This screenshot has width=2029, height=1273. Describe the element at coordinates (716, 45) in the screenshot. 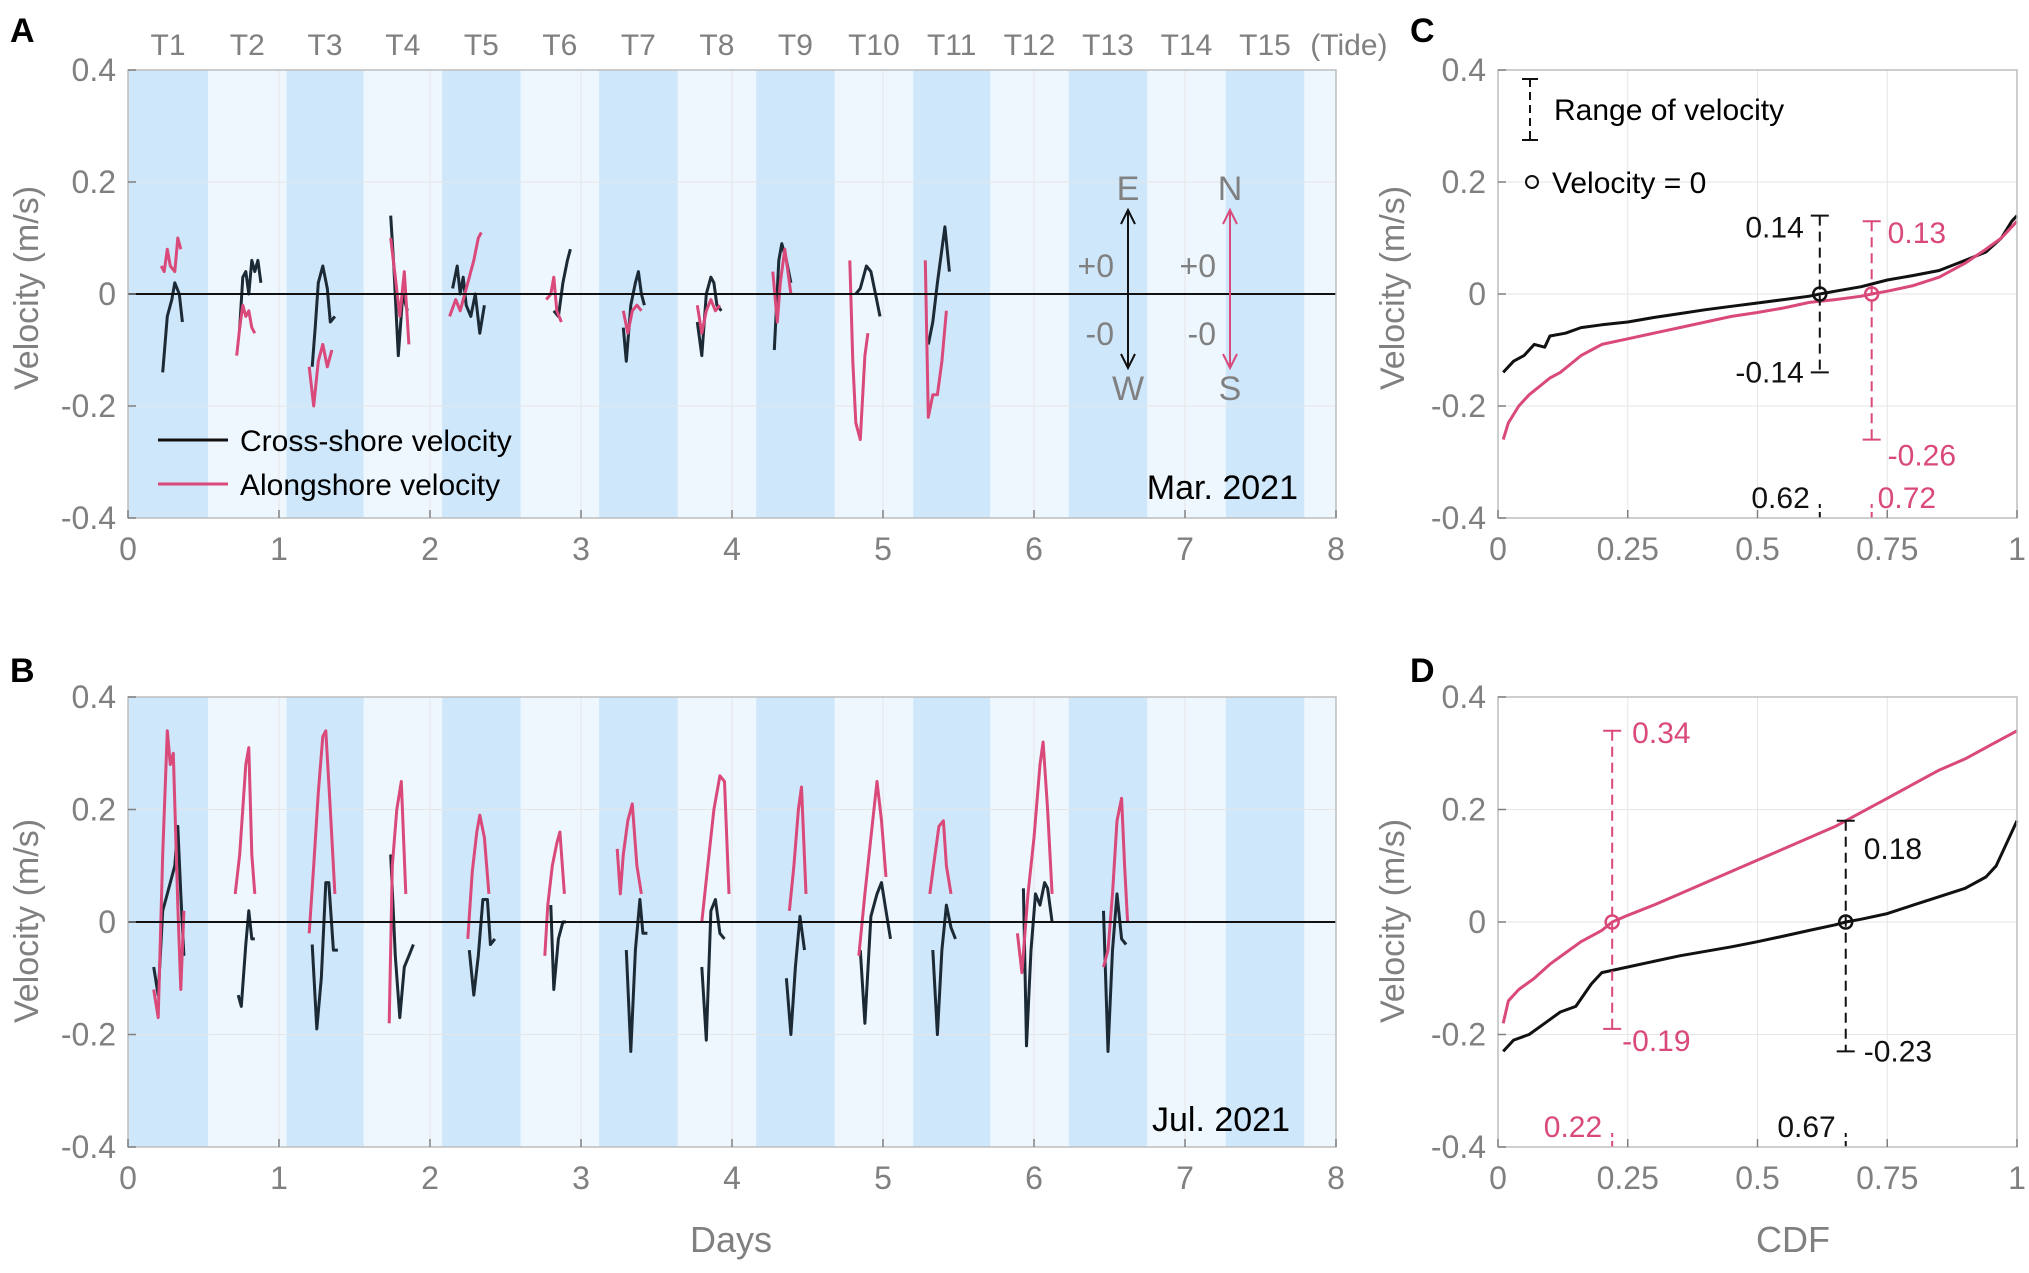

I see `tide-label: T8` at that location.